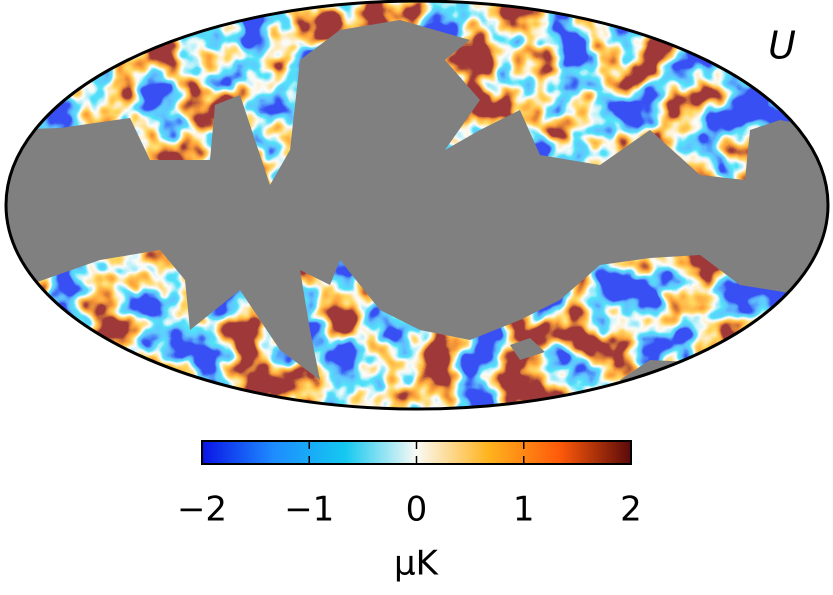 Image resolution: width=833 pixels, height=595 pixels. Describe the element at coordinates (524, 510) in the screenshot. I see `colorbar-tick-label: 1` at that location.